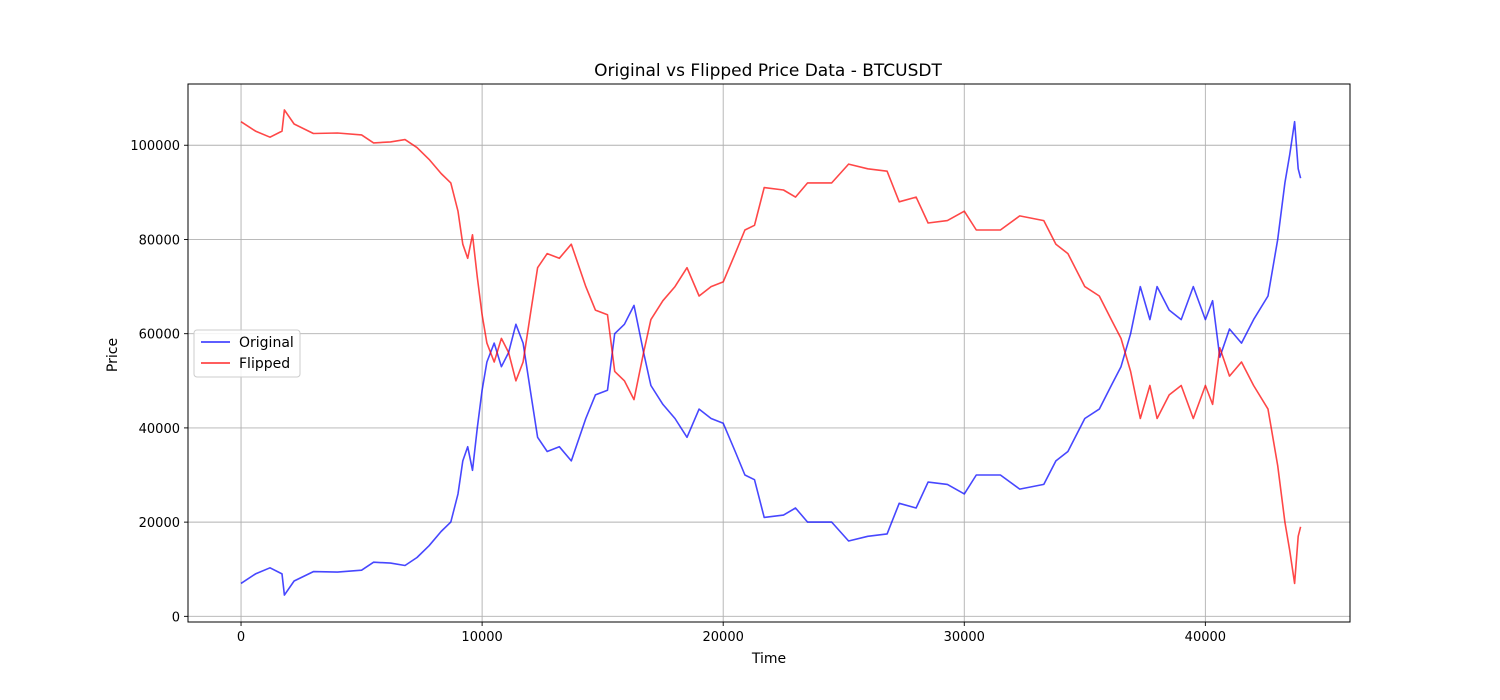 The width and height of the screenshot is (1500, 700). I want to click on y-tick-label: 100000, so click(155, 146).